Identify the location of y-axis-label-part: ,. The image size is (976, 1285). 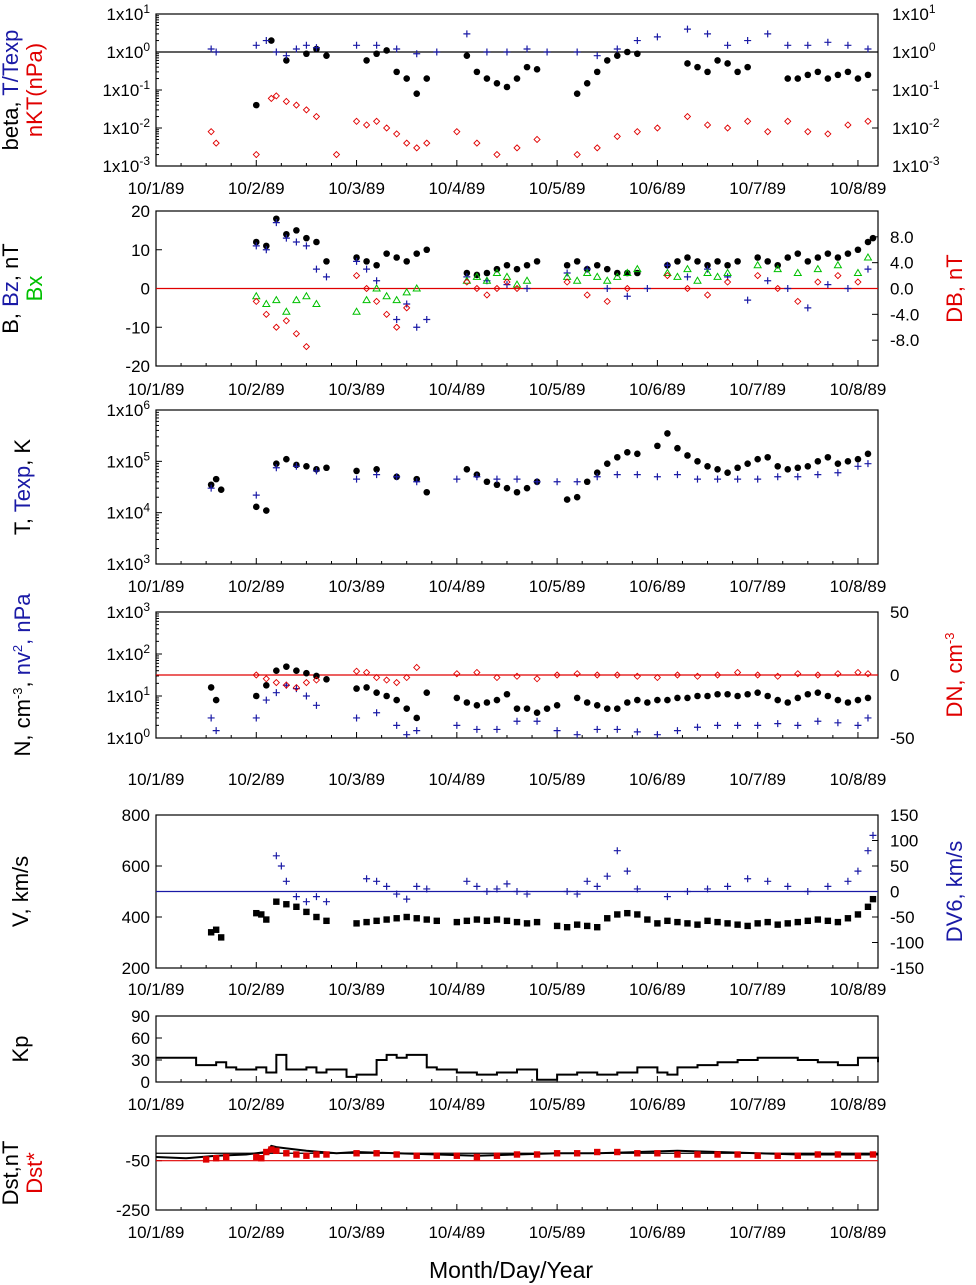
(22, 681).